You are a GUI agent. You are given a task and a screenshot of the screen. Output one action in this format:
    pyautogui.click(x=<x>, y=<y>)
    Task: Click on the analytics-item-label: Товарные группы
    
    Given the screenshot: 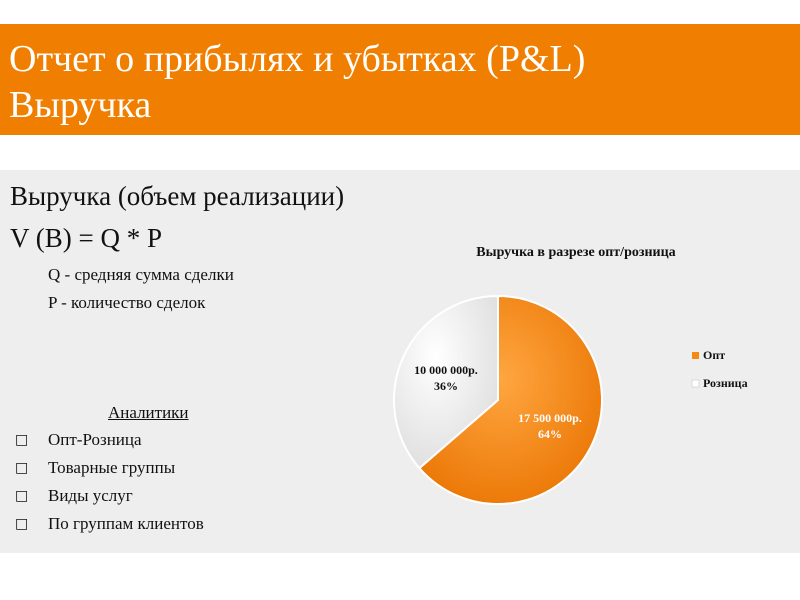 What is the action you would take?
    pyautogui.click(x=112, y=467)
    